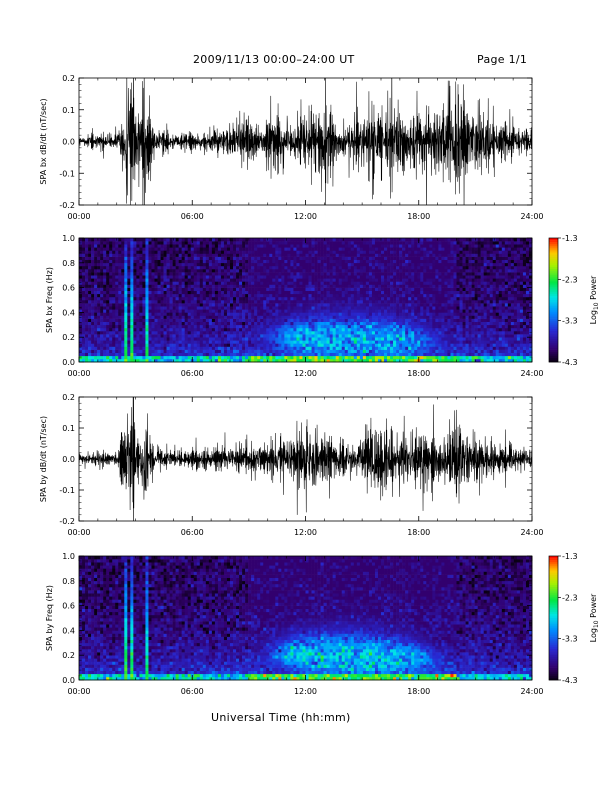  I want to click on y-tick-label: -0.1, so click(67, 490).